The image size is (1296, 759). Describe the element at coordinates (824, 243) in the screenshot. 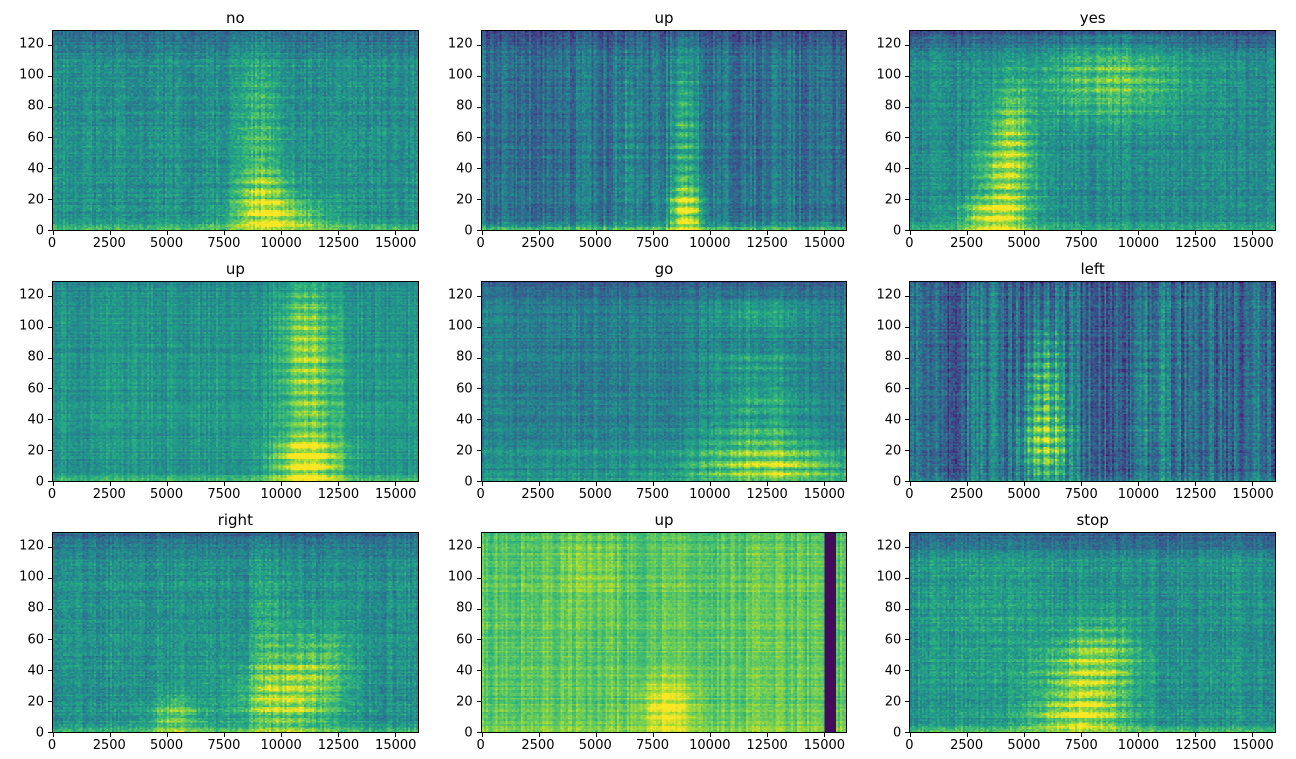

I see `x-tick-label: 15000` at that location.